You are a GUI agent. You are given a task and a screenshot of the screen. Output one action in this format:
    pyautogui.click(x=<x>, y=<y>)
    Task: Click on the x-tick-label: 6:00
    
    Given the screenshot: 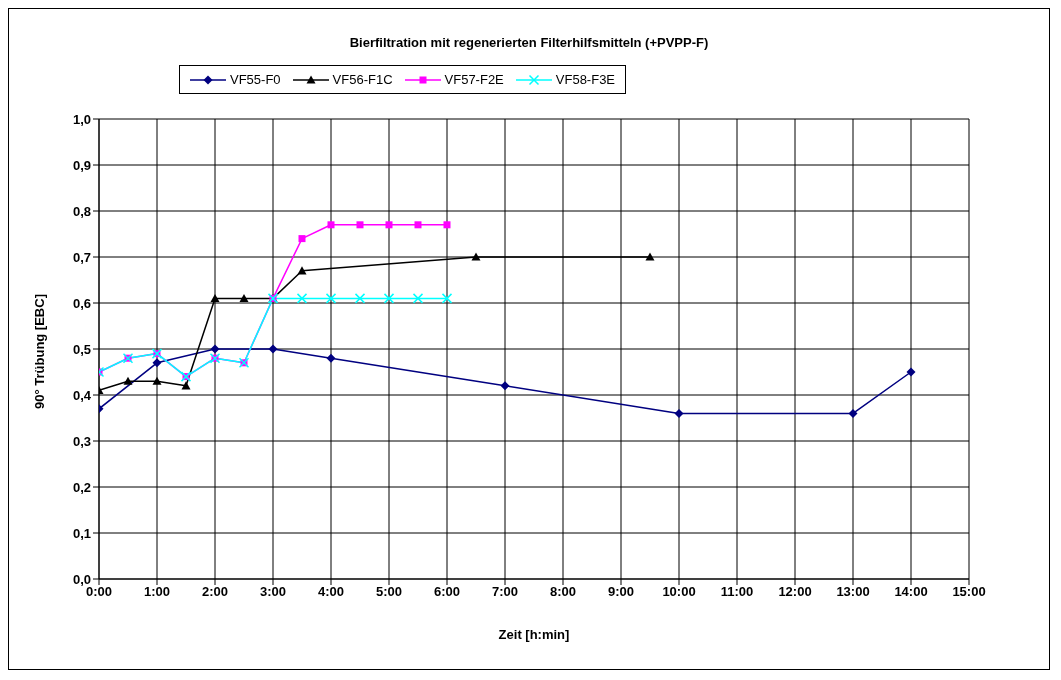 What is the action you would take?
    pyautogui.click(x=447, y=592)
    